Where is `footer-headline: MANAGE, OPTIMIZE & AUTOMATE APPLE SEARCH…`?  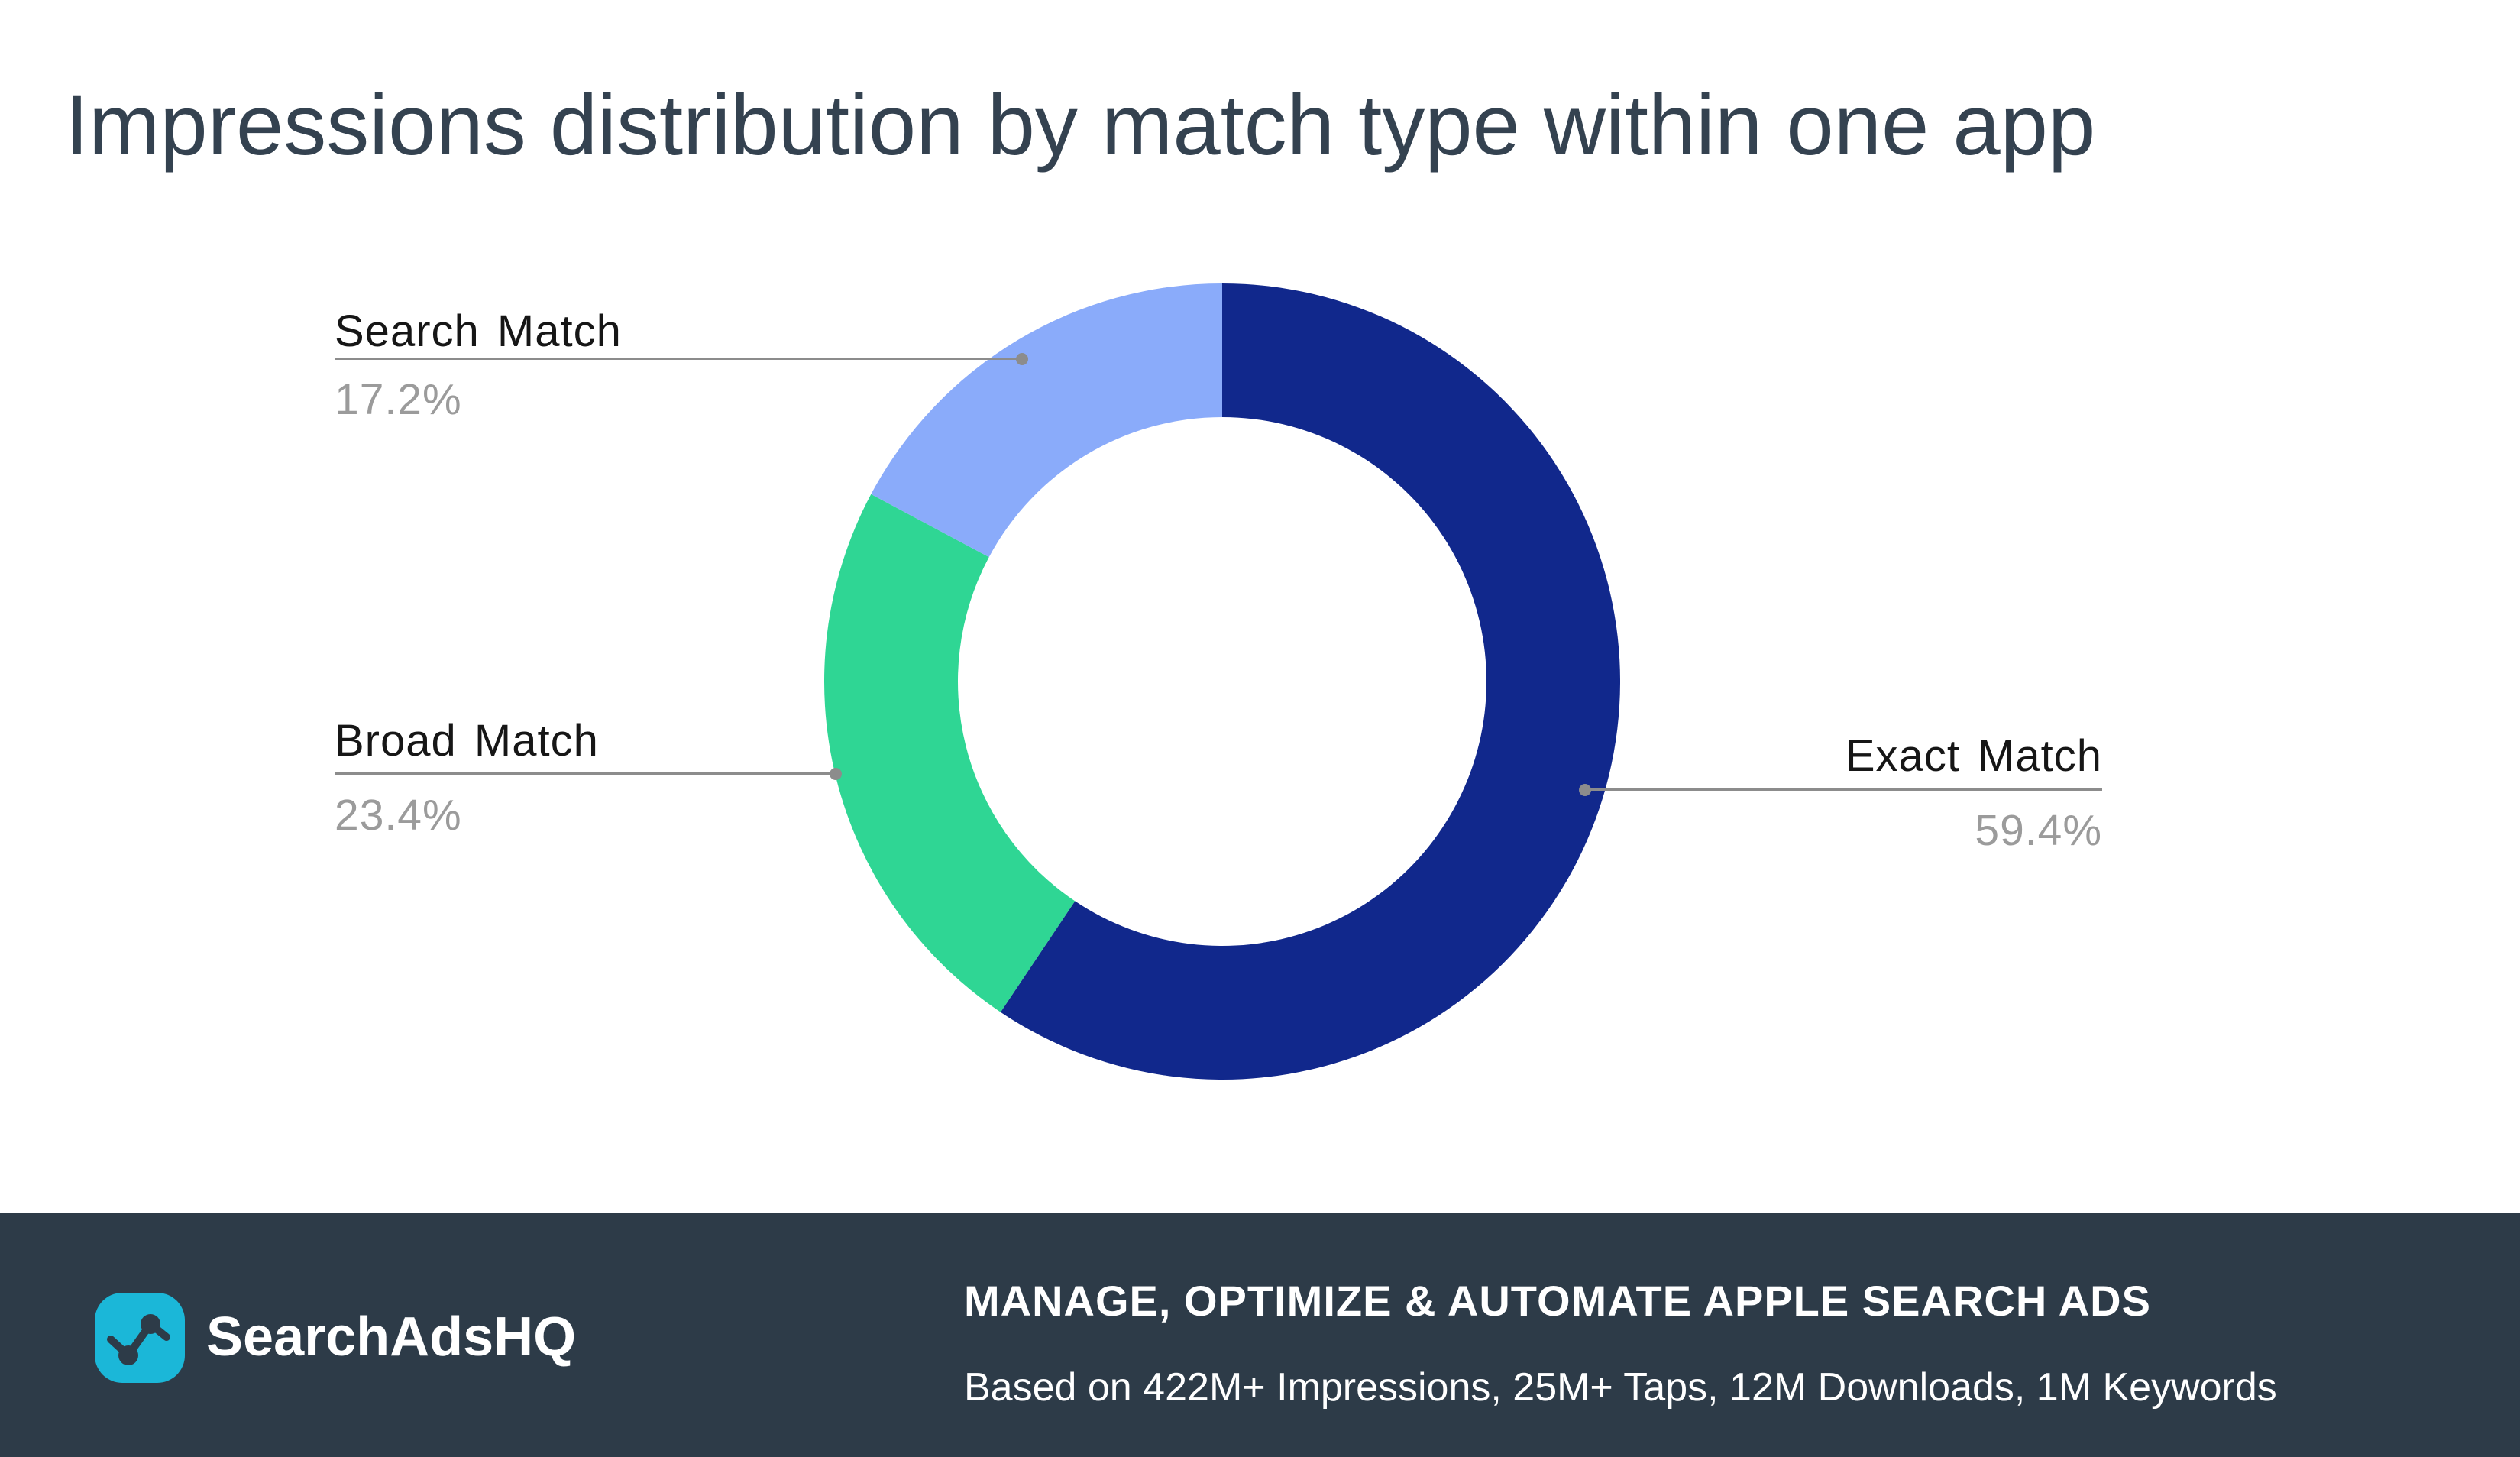
footer-headline: MANAGE, OPTIMIZE & AUTOMATE APPLE SEARCH… is located at coordinates (1558, 1301).